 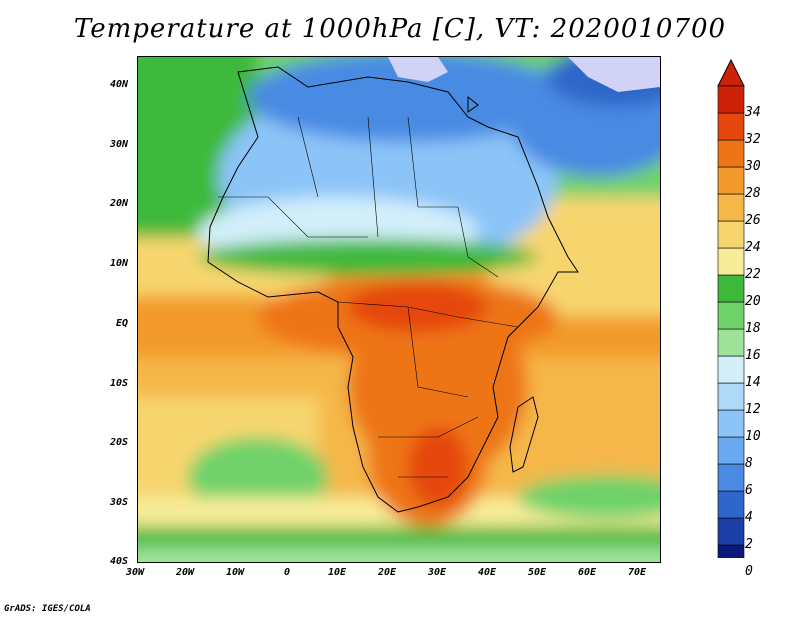 I want to click on lat-tick: 30N, so click(x=119, y=144).